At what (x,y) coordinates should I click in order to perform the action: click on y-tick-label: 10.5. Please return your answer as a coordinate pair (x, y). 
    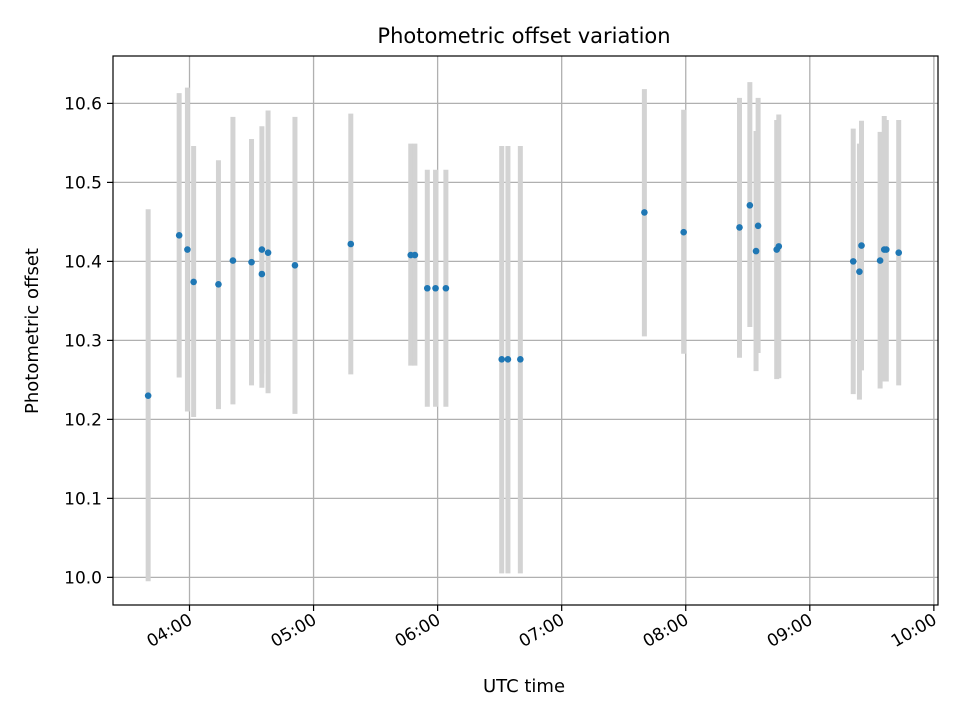
    Looking at the image, I should click on (83, 183).